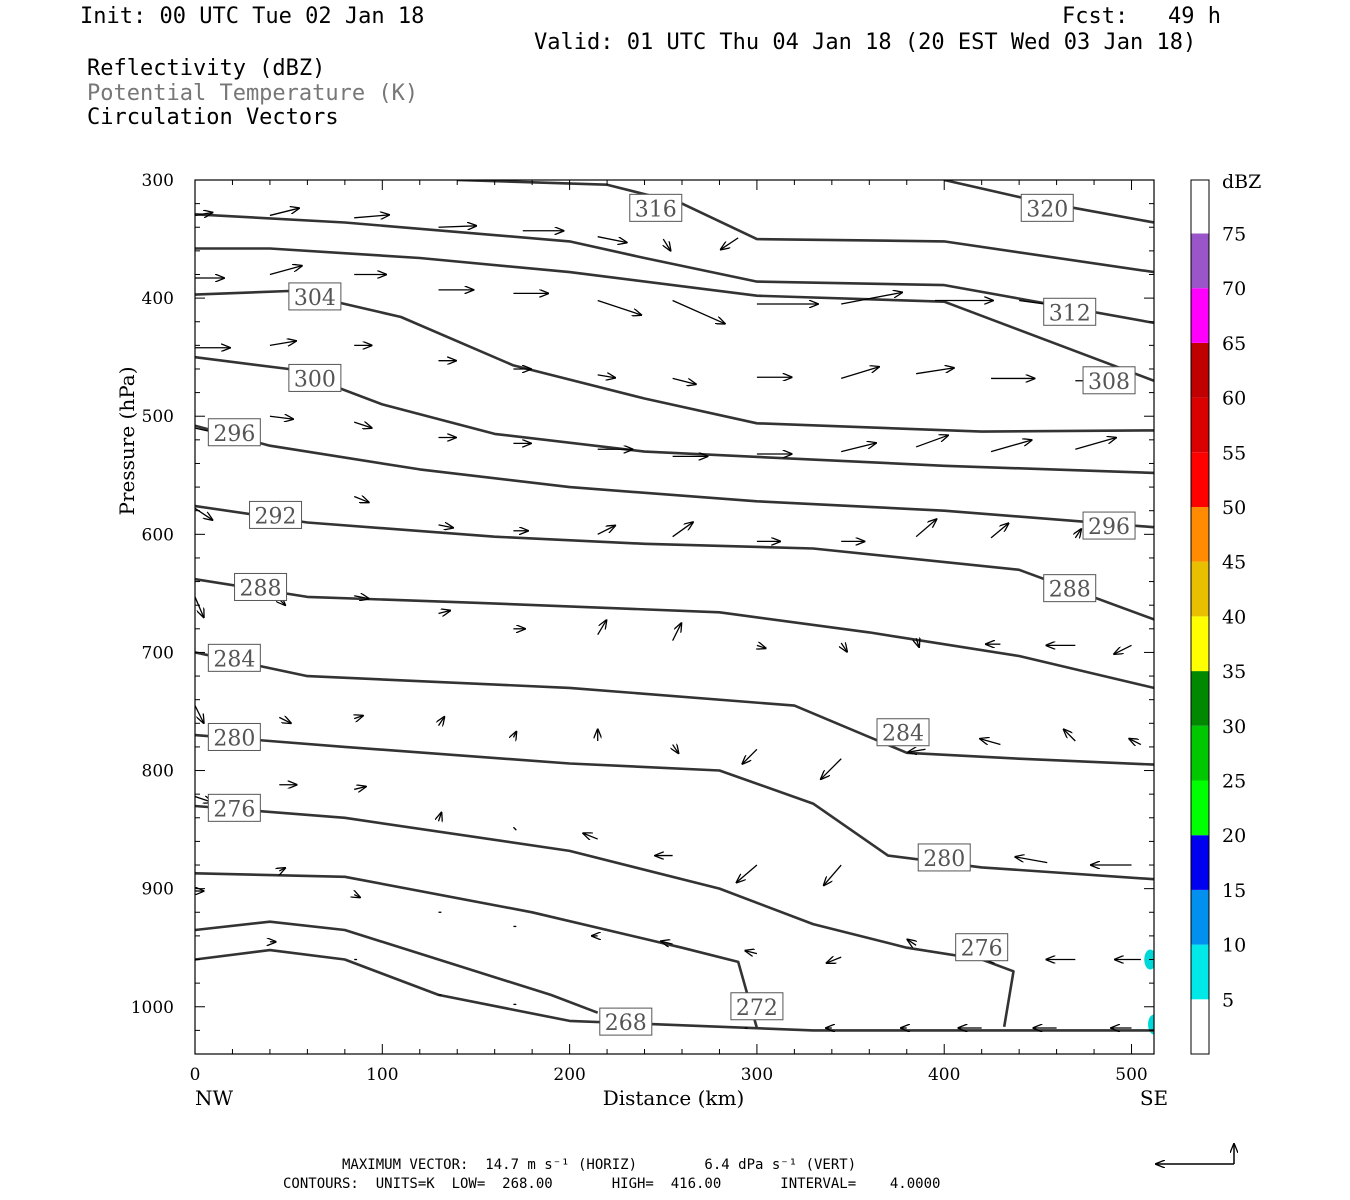  I want to click on init-time: Init: 00 UTC Tue 02 Jan 18, so click(252, 16).